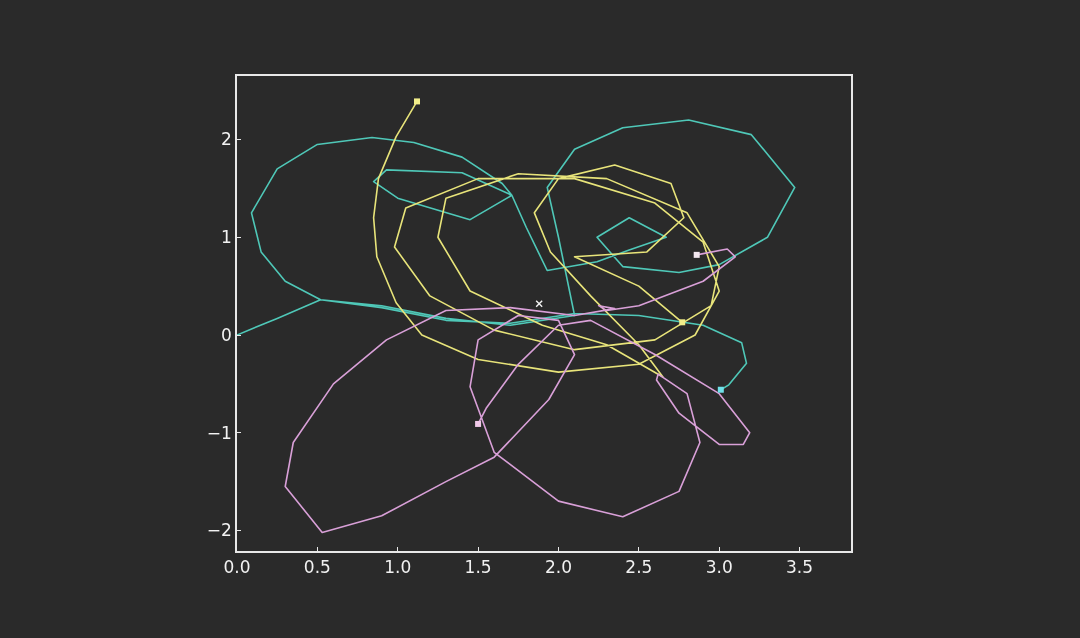 The width and height of the screenshot is (1080, 638). I want to click on x-tick-label: 3.0, so click(719, 567).